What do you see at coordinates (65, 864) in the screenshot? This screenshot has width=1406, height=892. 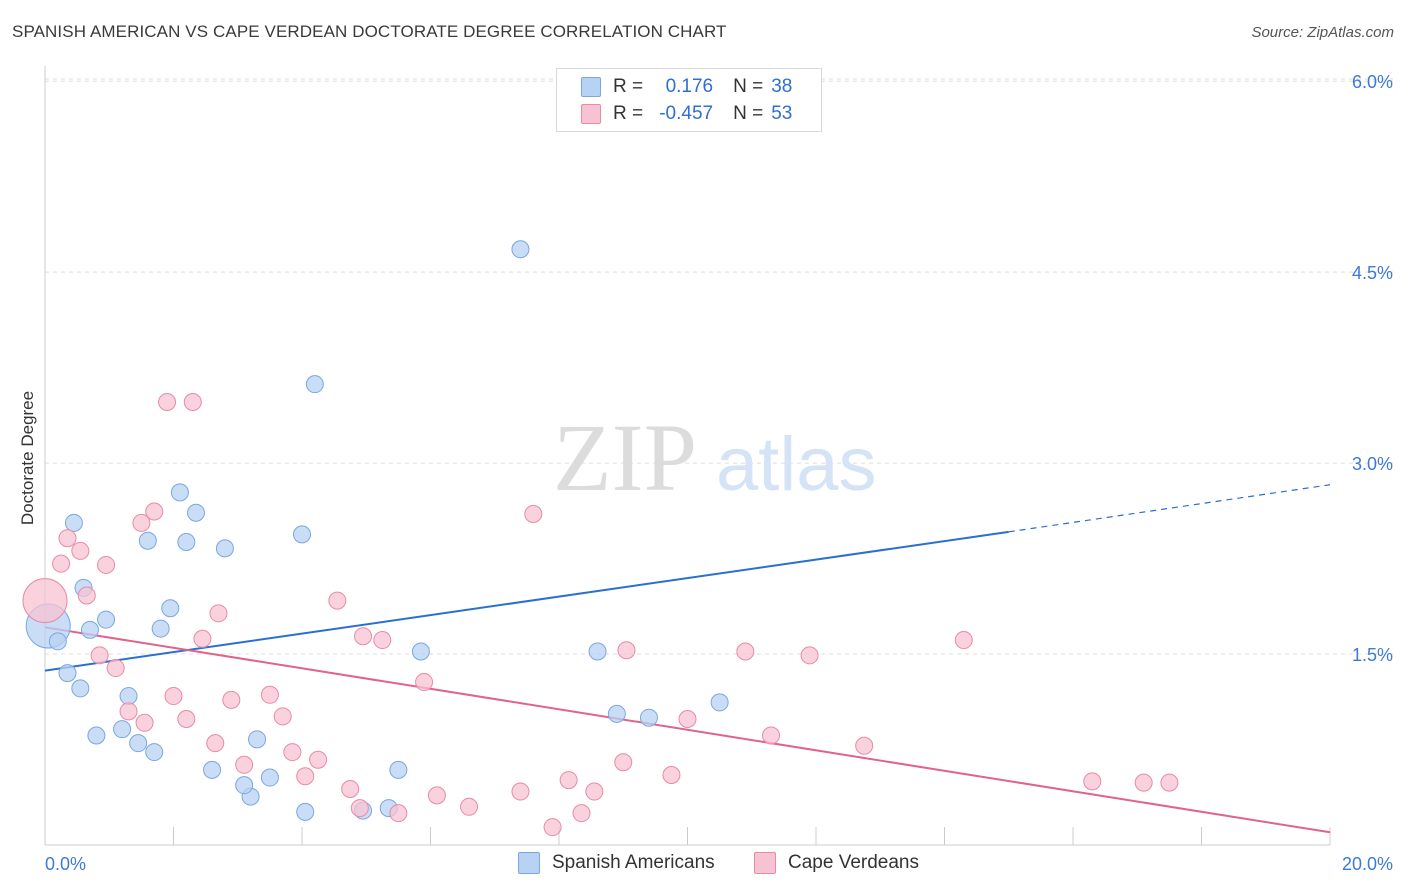 I see `x-tick-label: 0.0%` at bounding box center [65, 864].